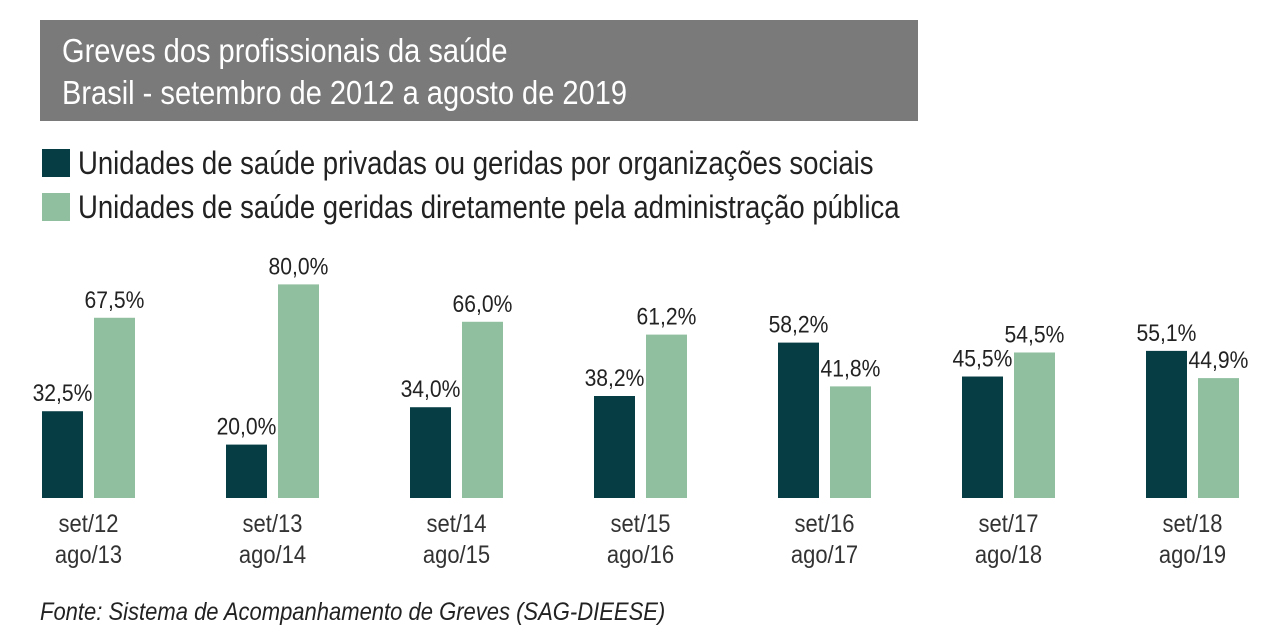 The width and height of the screenshot is (1286, 636). I want to click on data-label-public-3: 61,2%, so click(667, 316).